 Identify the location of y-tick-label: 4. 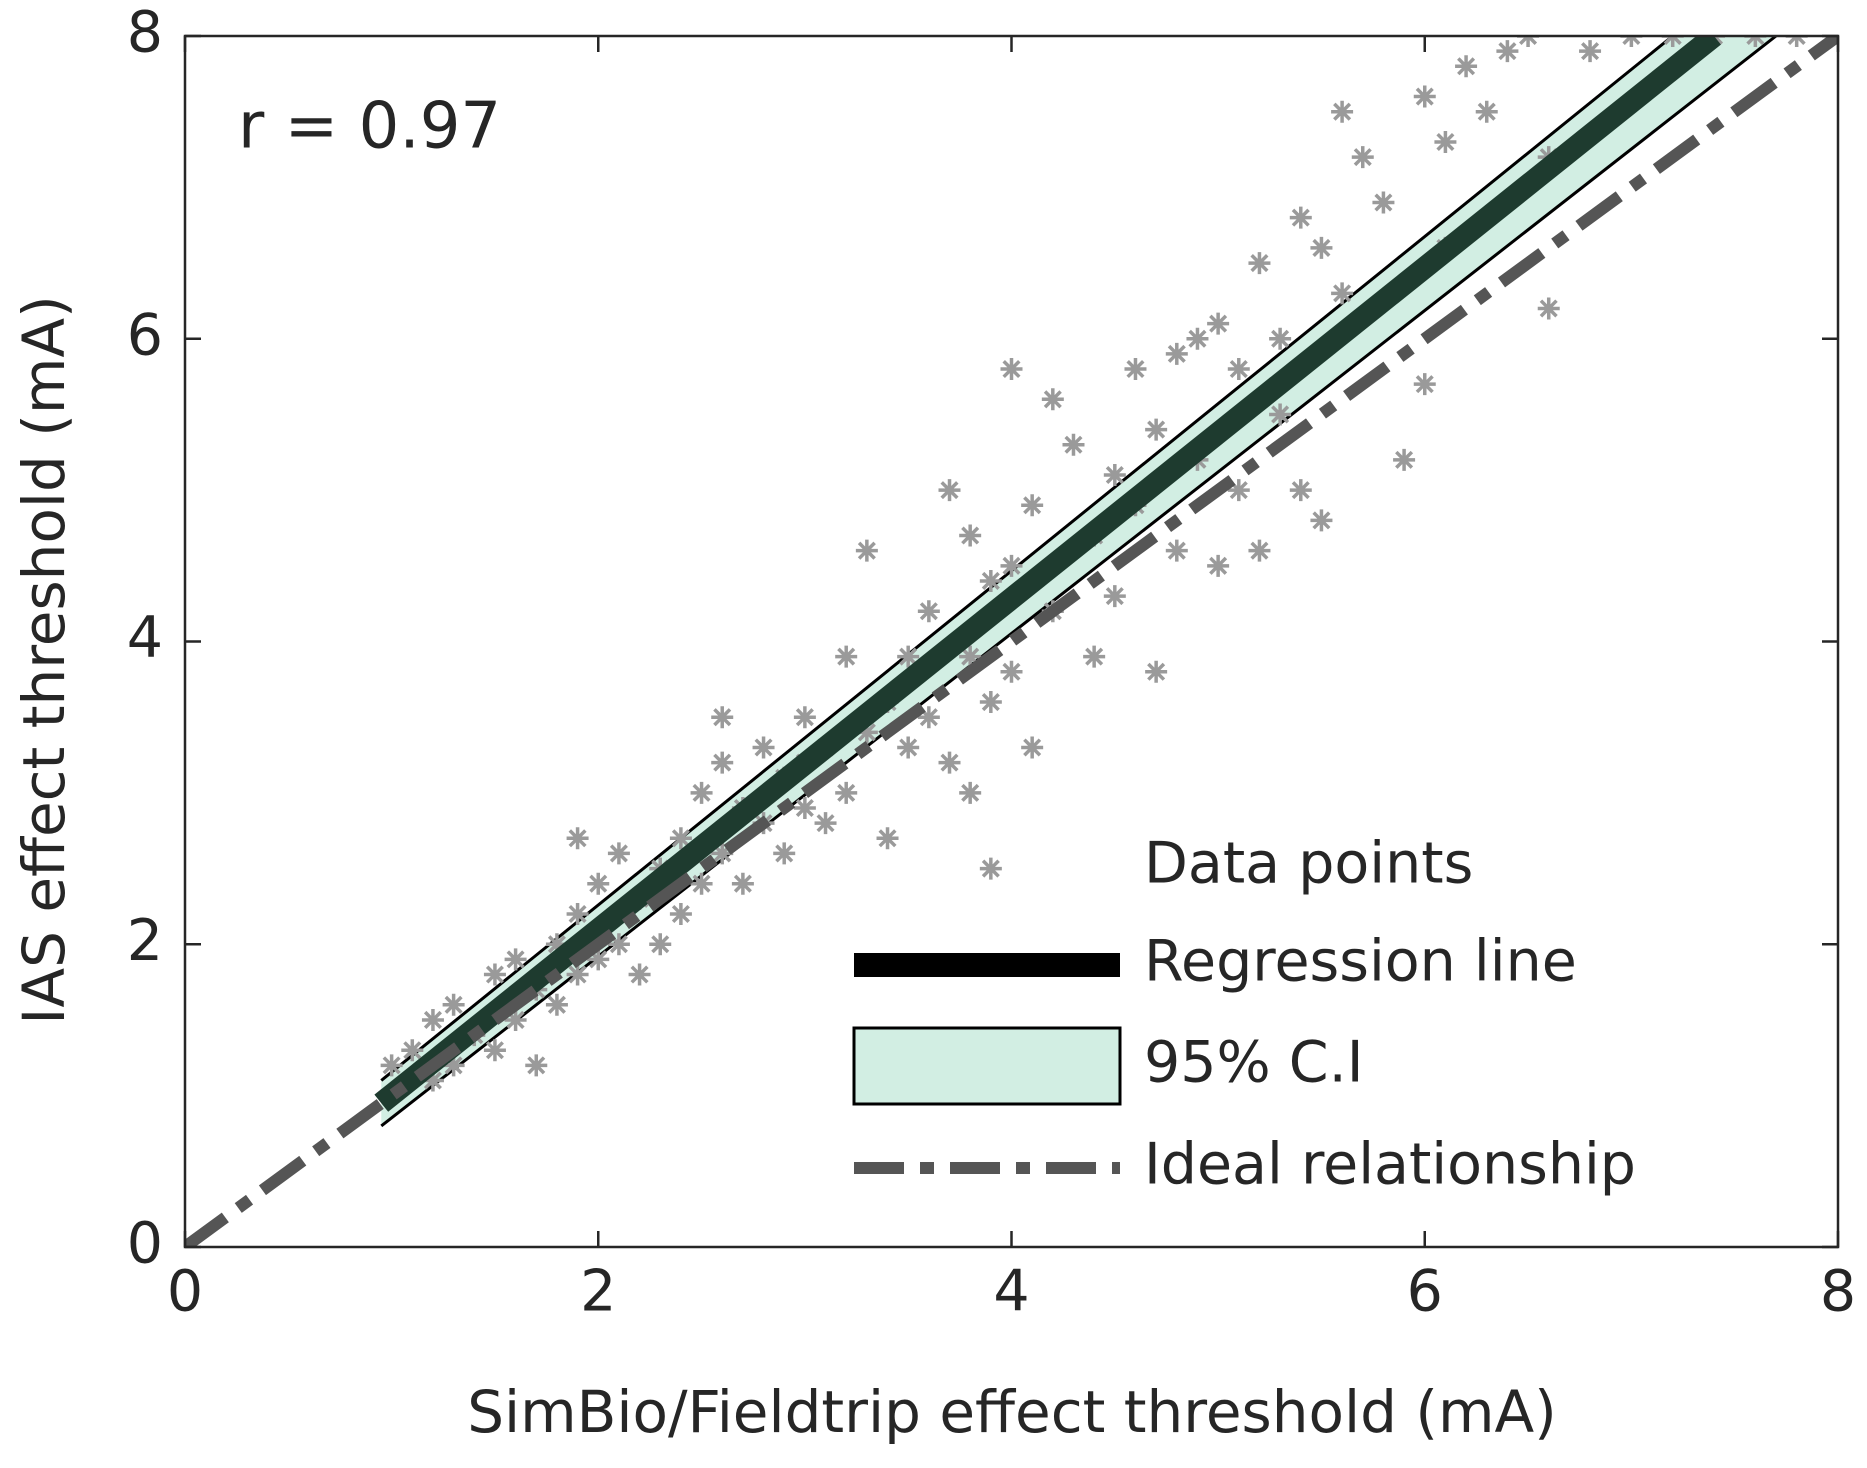
(145, 638).